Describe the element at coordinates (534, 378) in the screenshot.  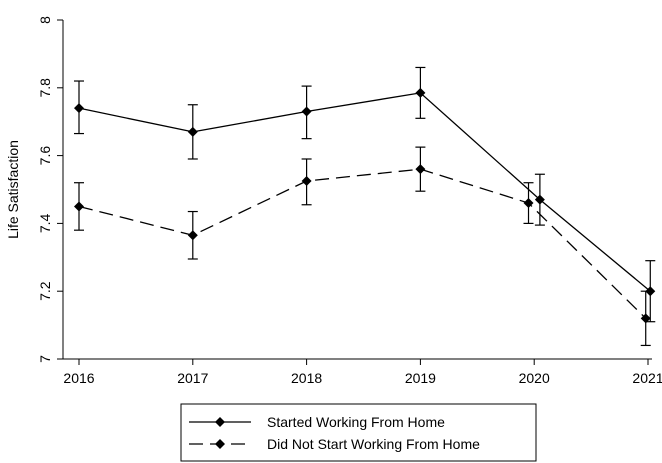
I see `x-tick-label: 2020` at that location.